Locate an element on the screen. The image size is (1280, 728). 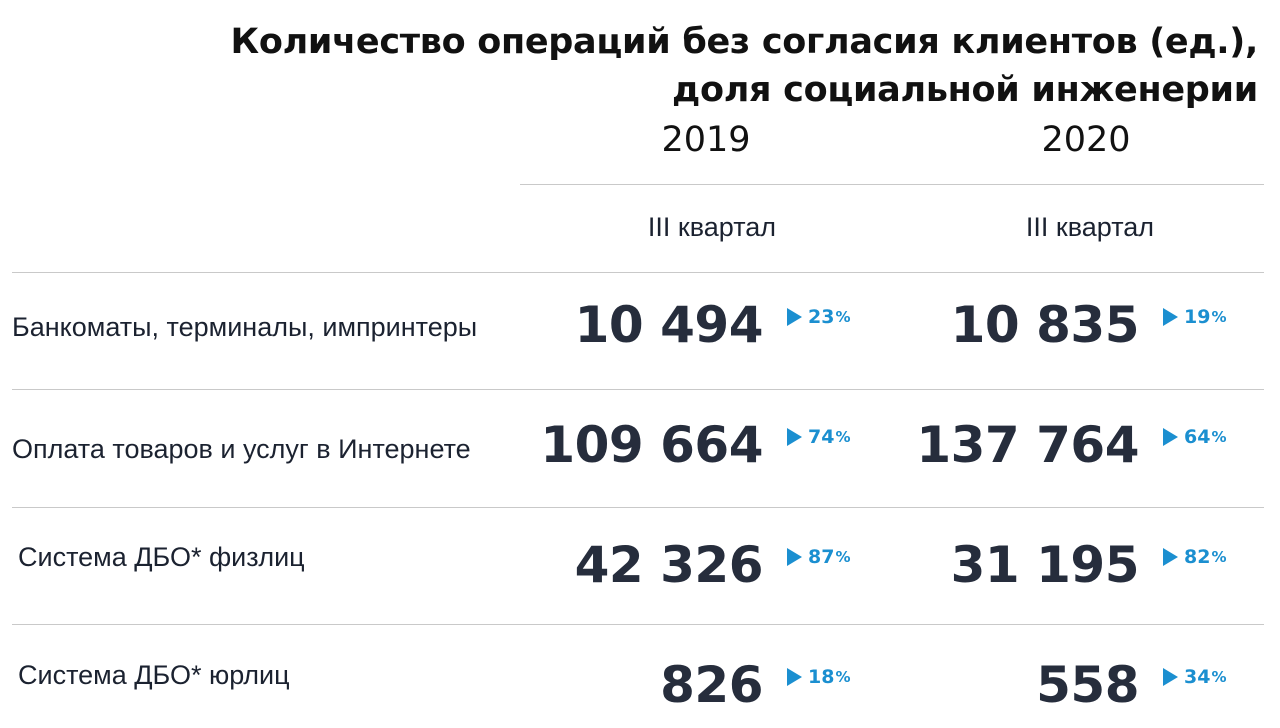
share-dbo-individuals-2019: 87% is located at coordinates (818, 557).